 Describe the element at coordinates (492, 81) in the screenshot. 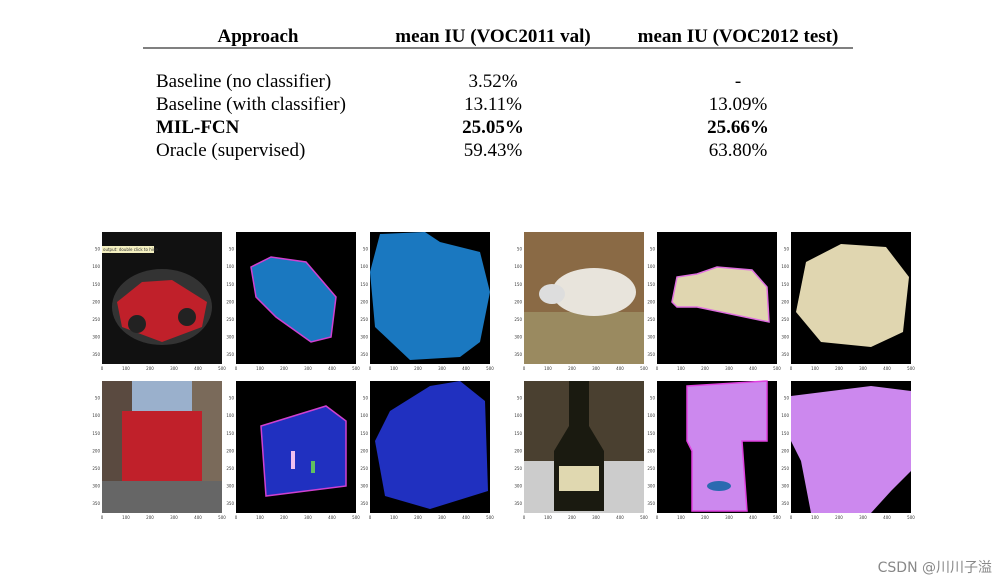

I see `table-cell: 3.52%` at that location.